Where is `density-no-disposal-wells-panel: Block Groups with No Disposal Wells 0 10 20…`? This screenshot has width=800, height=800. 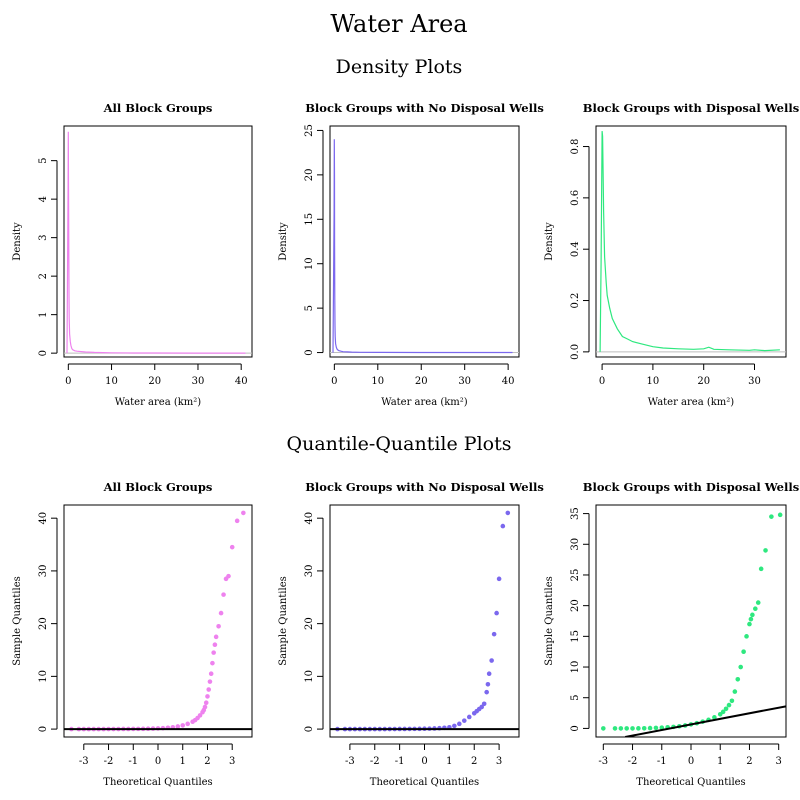
density-no-disposal-wells-panel: Block Groups with No Disposal Wells 0 10 20… is located at coordinates (411, 254).